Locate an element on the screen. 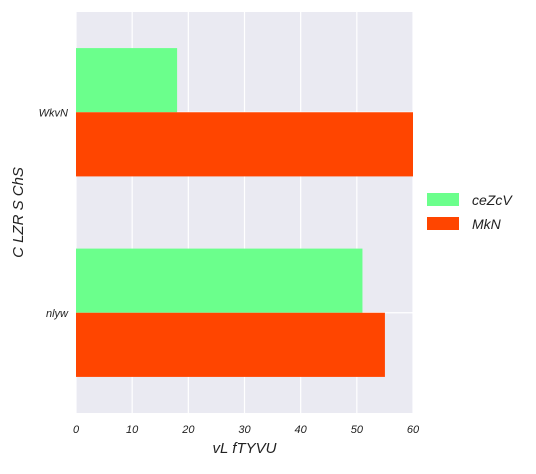 The height and width of the screenshot is (474, 536). x-tick-label: 60 is located at coordinates (413, 430).